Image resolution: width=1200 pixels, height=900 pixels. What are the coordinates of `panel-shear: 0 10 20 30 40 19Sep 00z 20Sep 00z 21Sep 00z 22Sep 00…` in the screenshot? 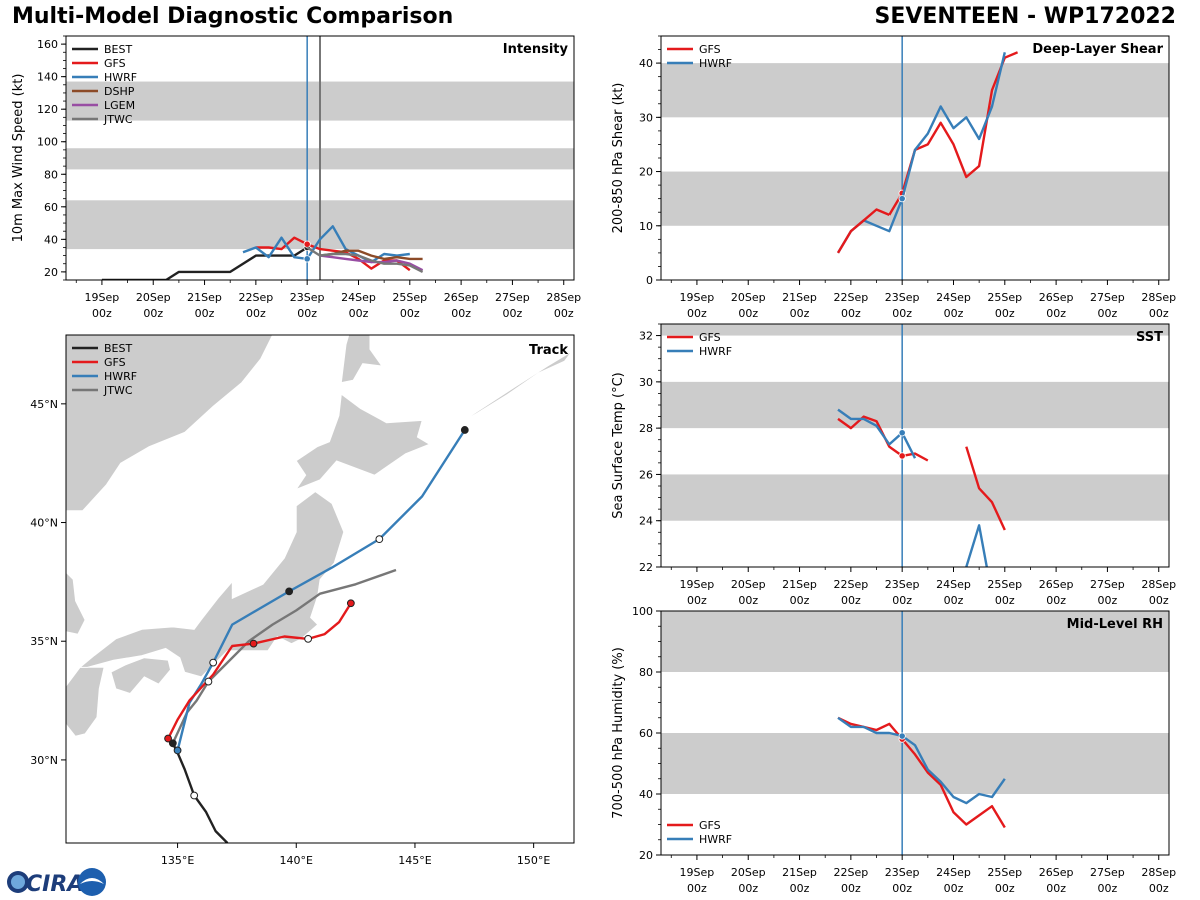 It's located at (893, 177).